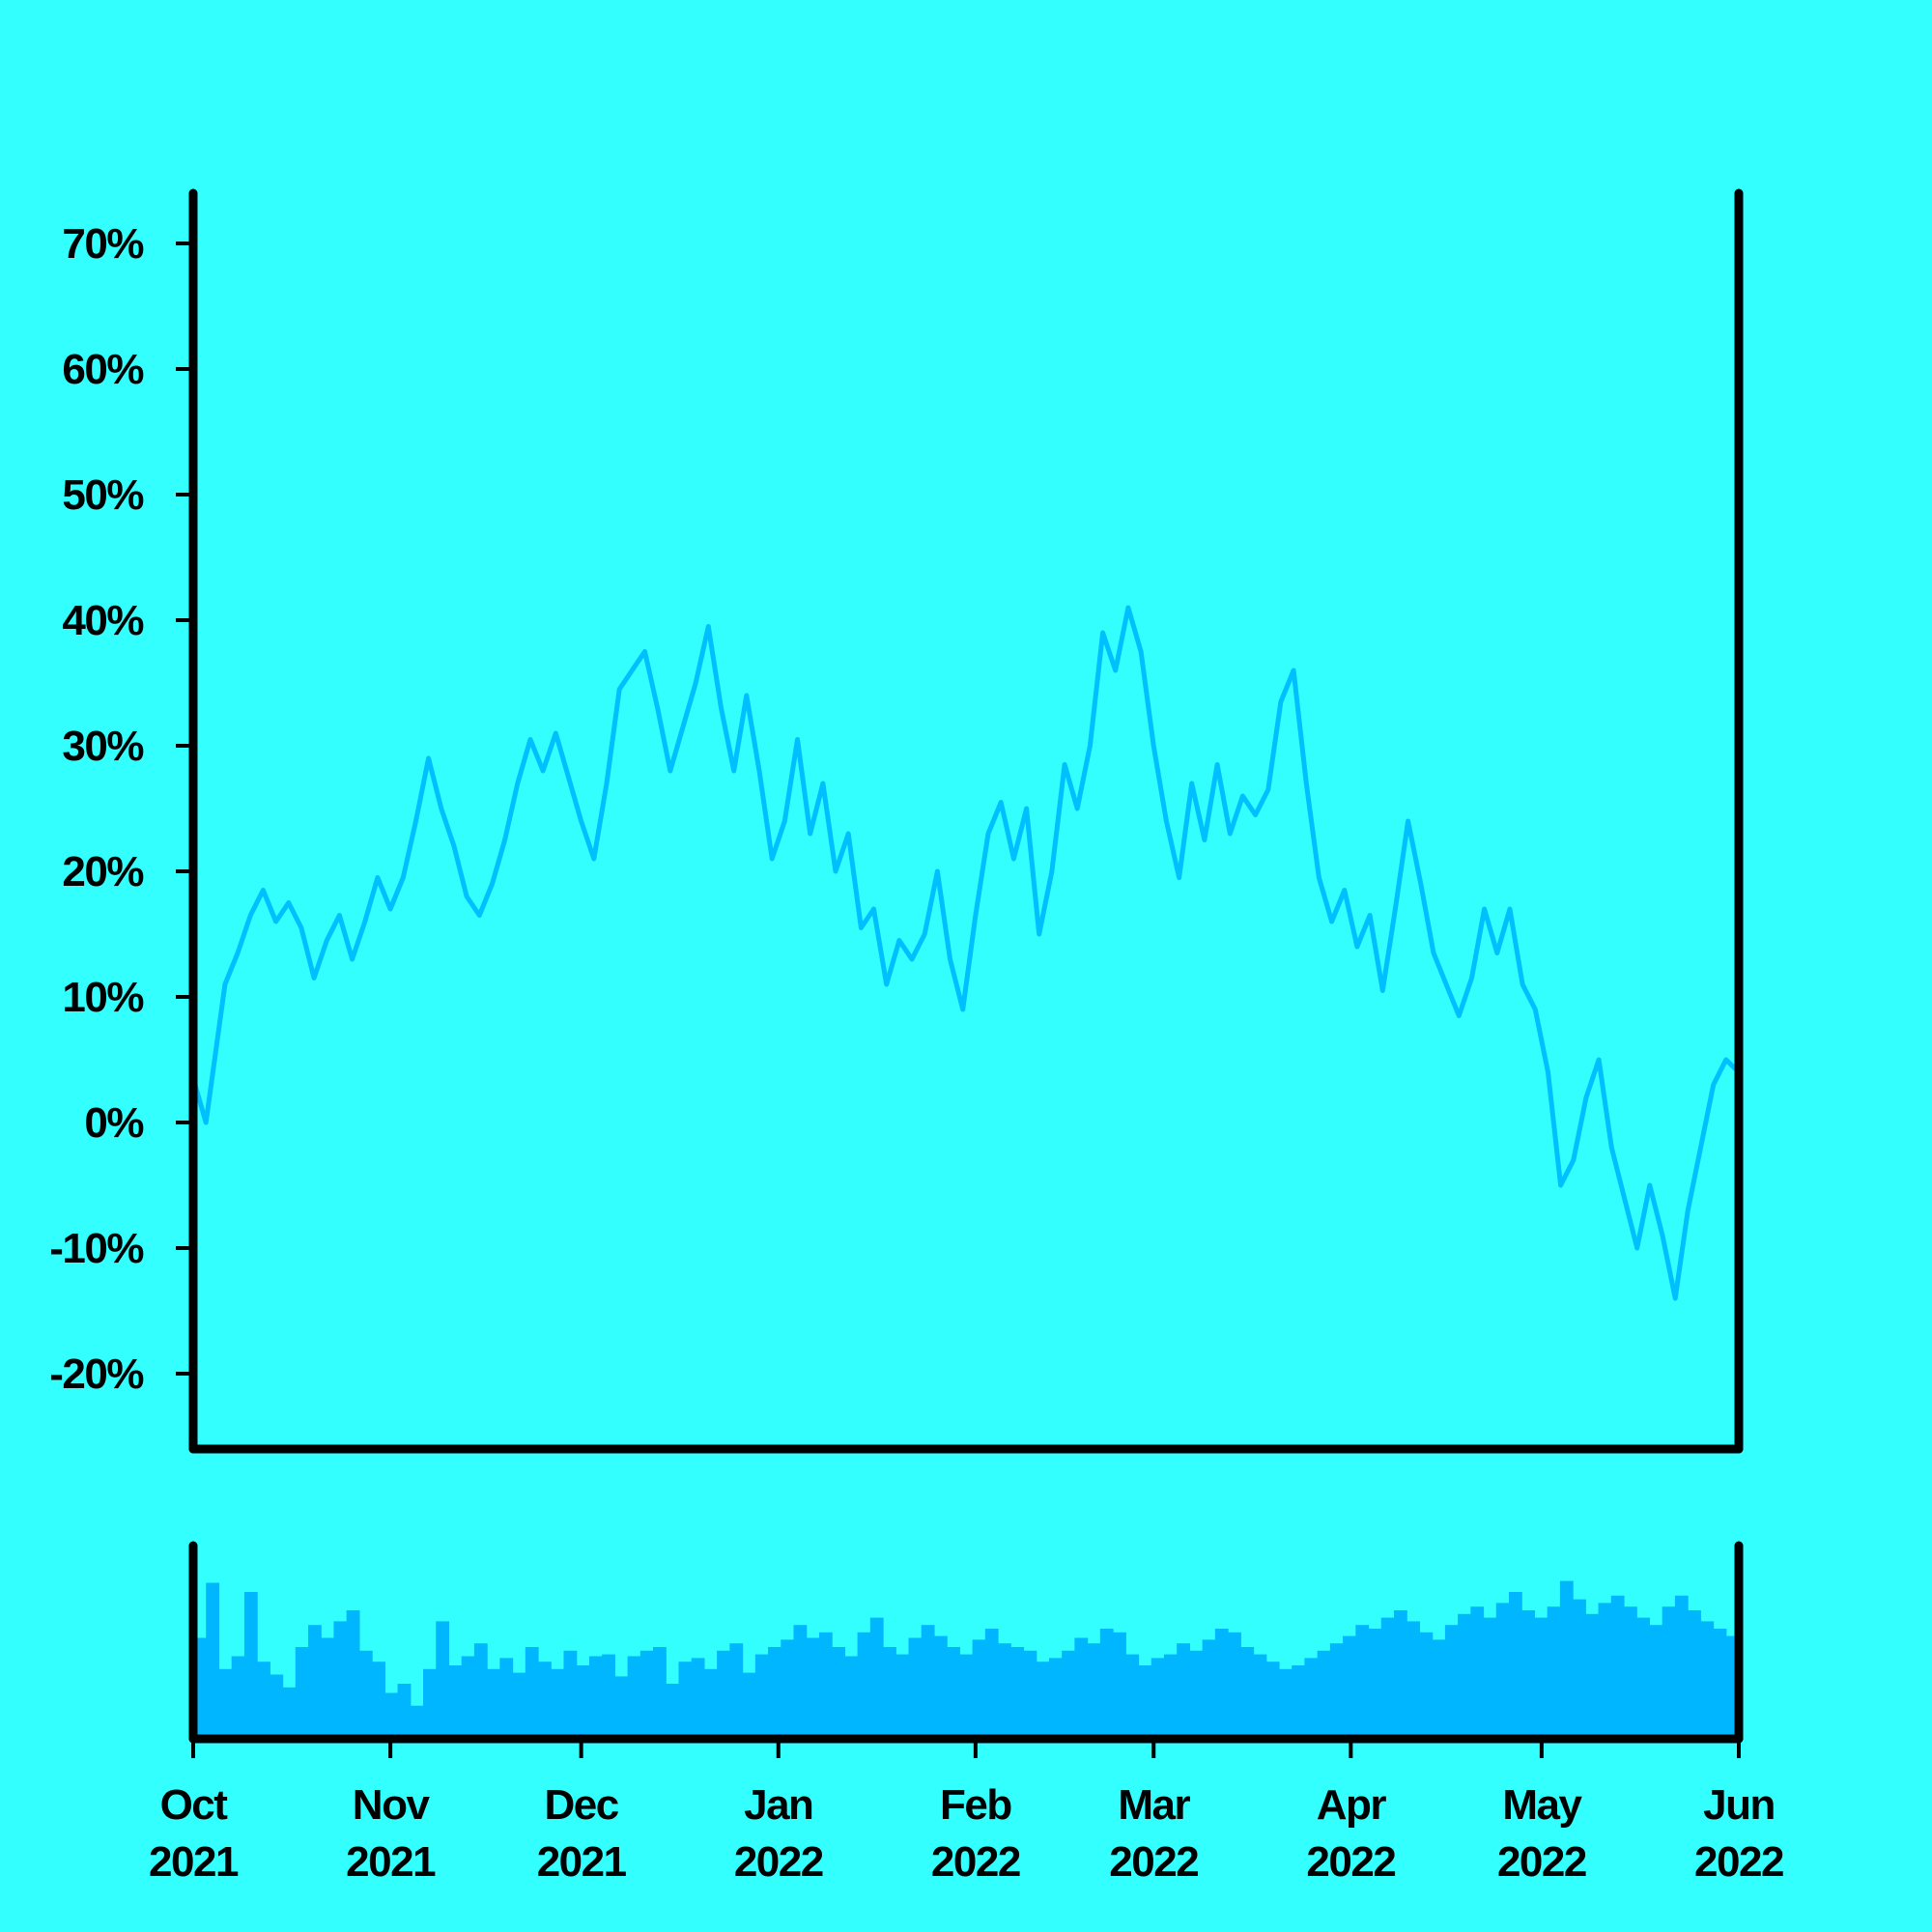 The width and height of the screenshot is (1932, 1932). Describe the element at coordinates (1542, 1805) in the screenshot. I see `x-tick-label-month: May` at that location.